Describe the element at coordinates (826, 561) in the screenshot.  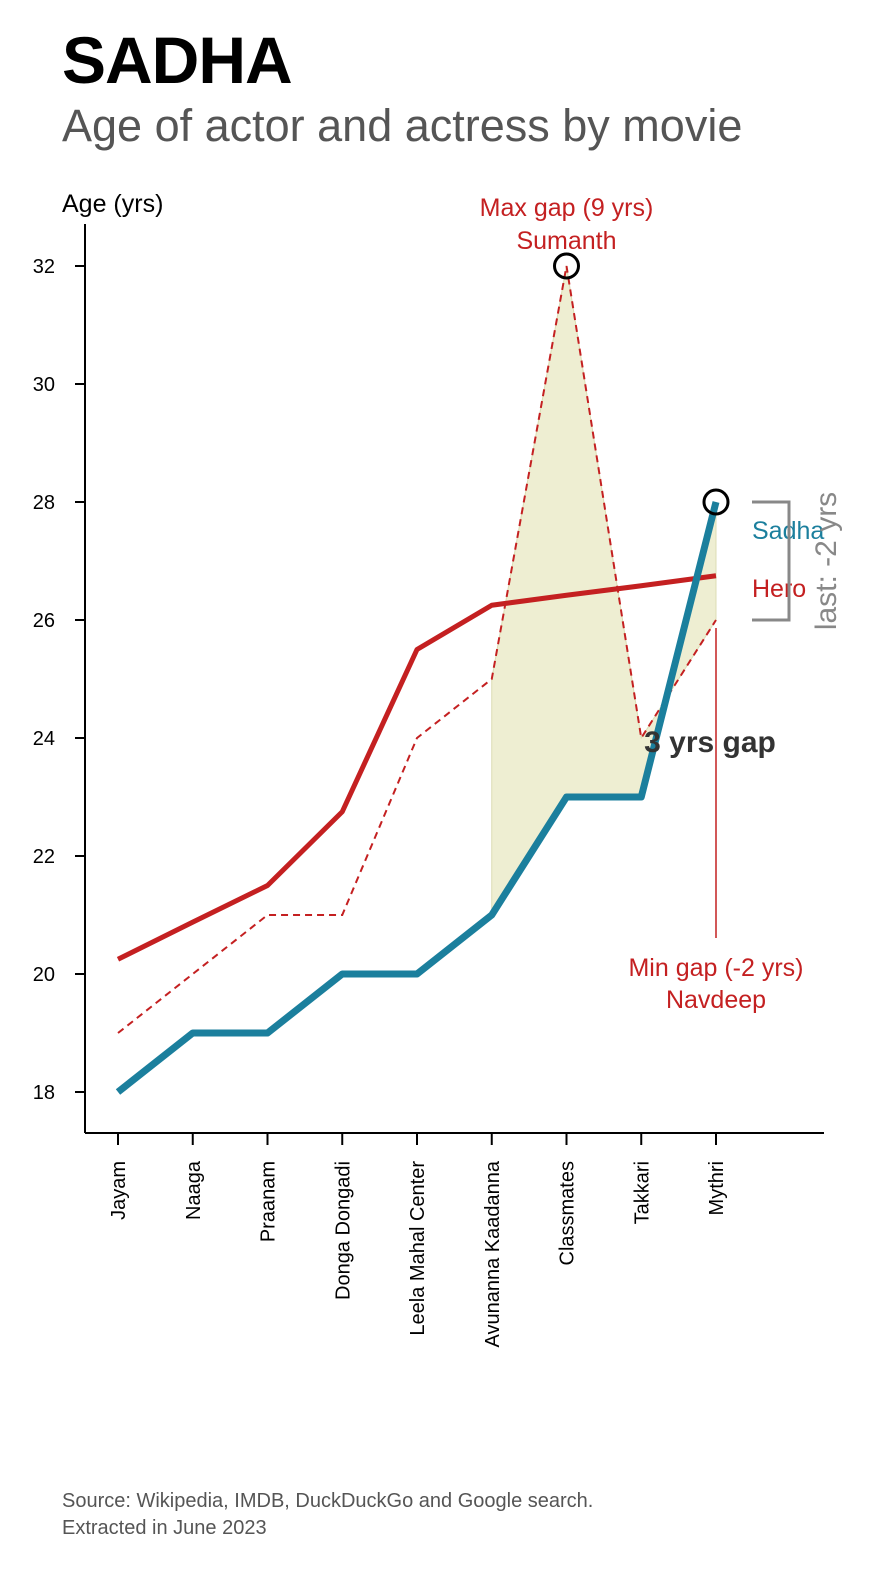
I see `last-gap-label: last: -2 yrs` at that location.